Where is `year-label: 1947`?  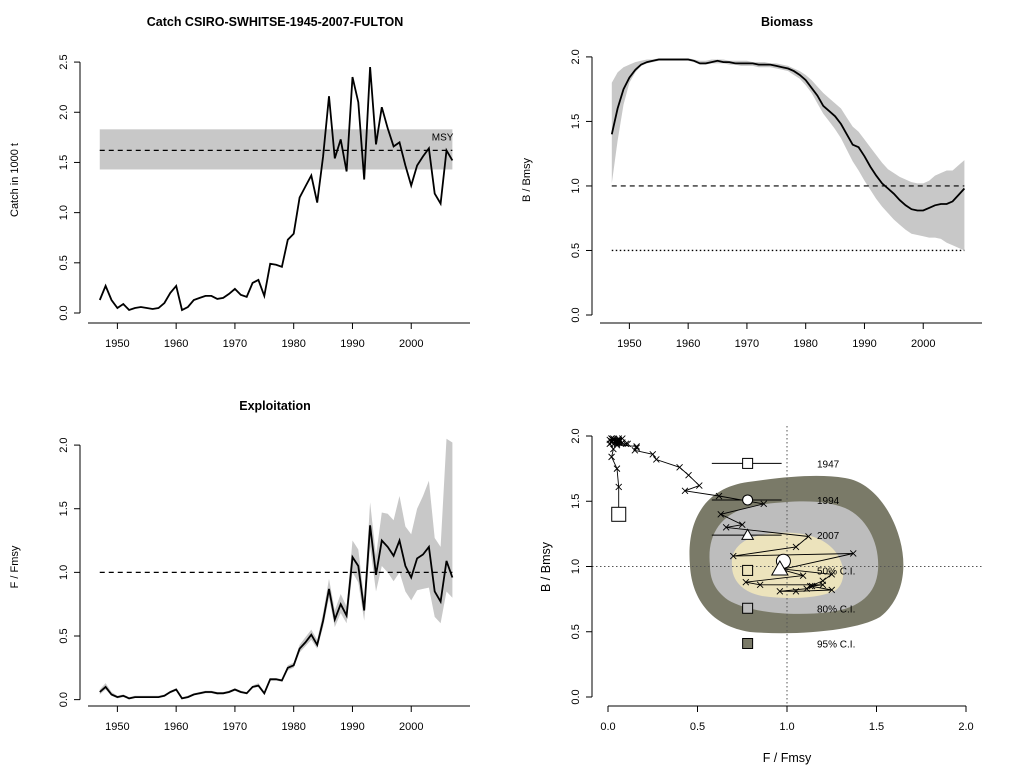
year-label: 1947 is located at coordinates (828, 464).